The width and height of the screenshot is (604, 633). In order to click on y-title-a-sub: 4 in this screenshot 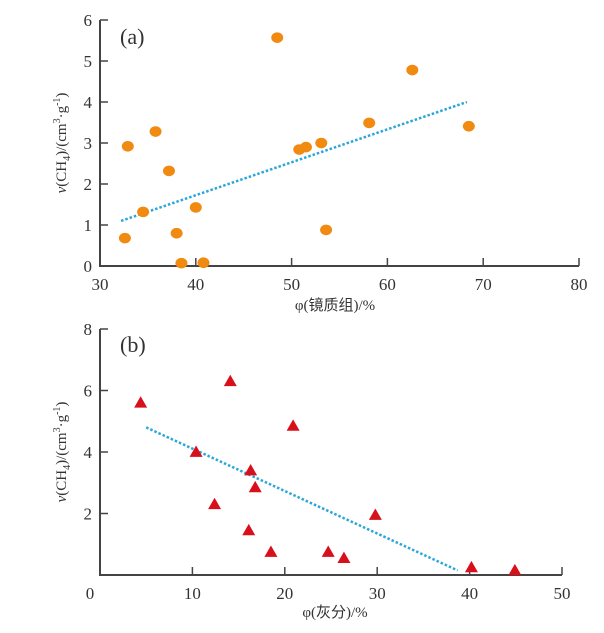, I will do `click(67, 158)`.